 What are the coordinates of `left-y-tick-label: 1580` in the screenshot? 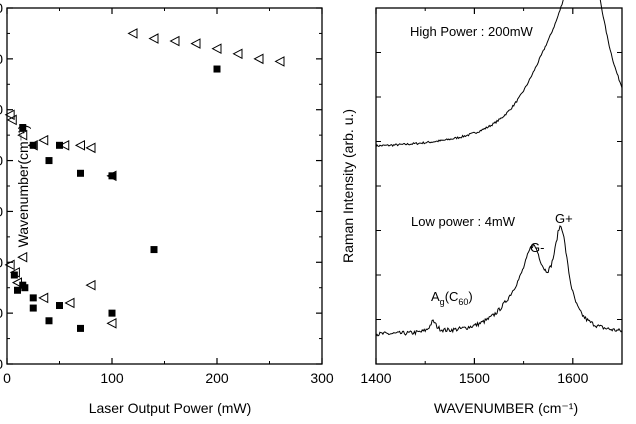 It's located at (1, 161).